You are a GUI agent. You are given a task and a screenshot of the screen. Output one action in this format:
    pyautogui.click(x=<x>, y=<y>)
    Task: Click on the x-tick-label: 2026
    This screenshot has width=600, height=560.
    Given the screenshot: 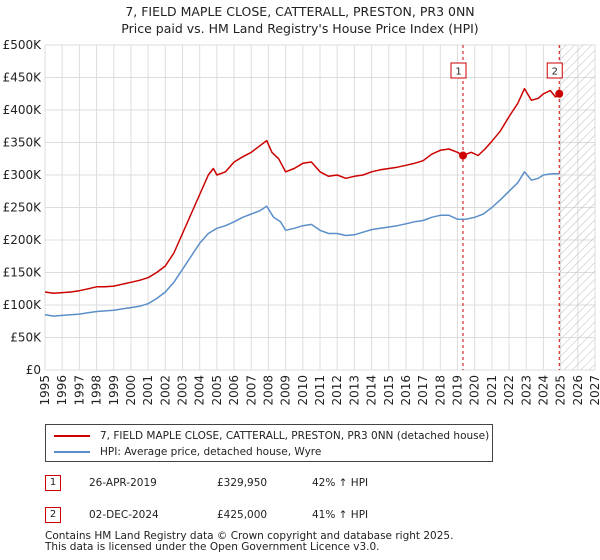 What is the action you would take?
    pyautogui.click(x=578, y=390)
    